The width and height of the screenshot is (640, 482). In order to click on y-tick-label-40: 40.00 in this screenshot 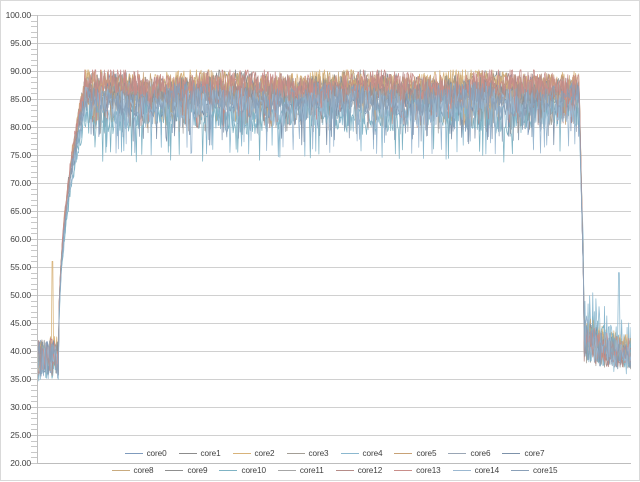, I will do `click(20, 351)`.